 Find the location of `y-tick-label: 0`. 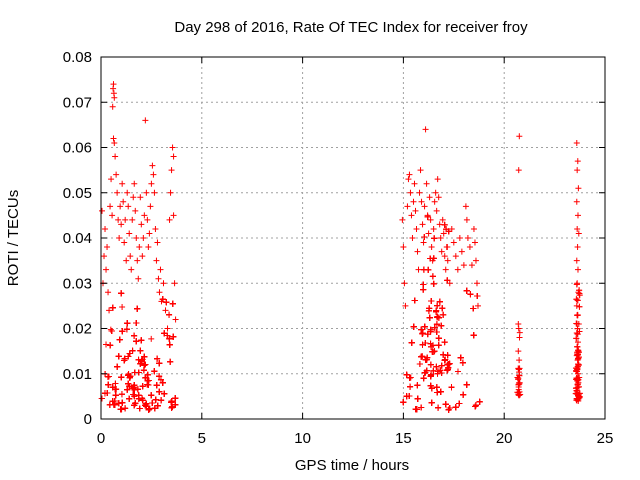

y-tick-label: 0 is located at coordinates (88, 419).